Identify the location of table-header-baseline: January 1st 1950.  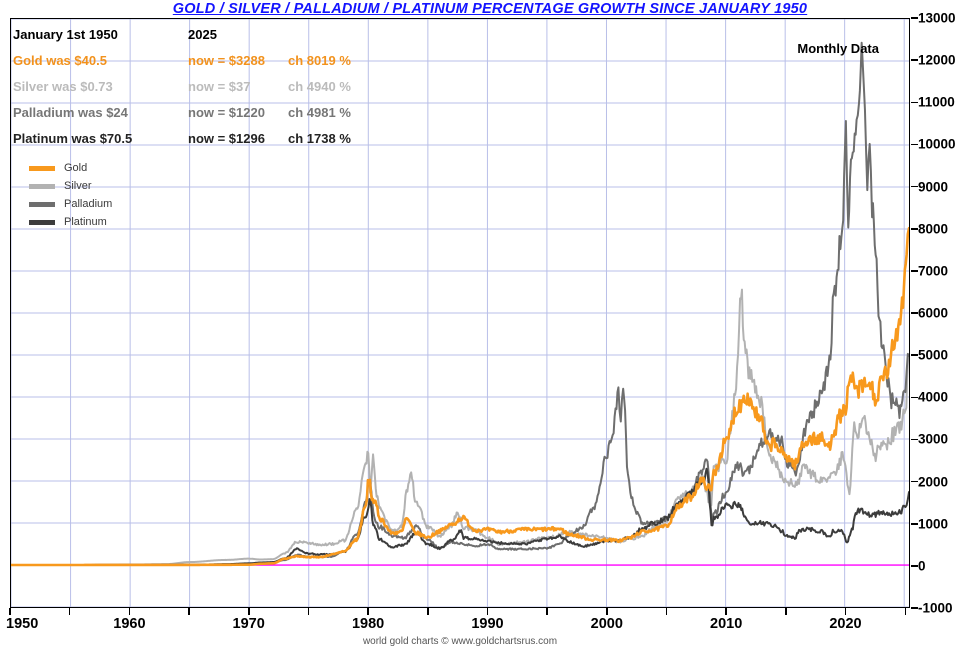
(65, 34).